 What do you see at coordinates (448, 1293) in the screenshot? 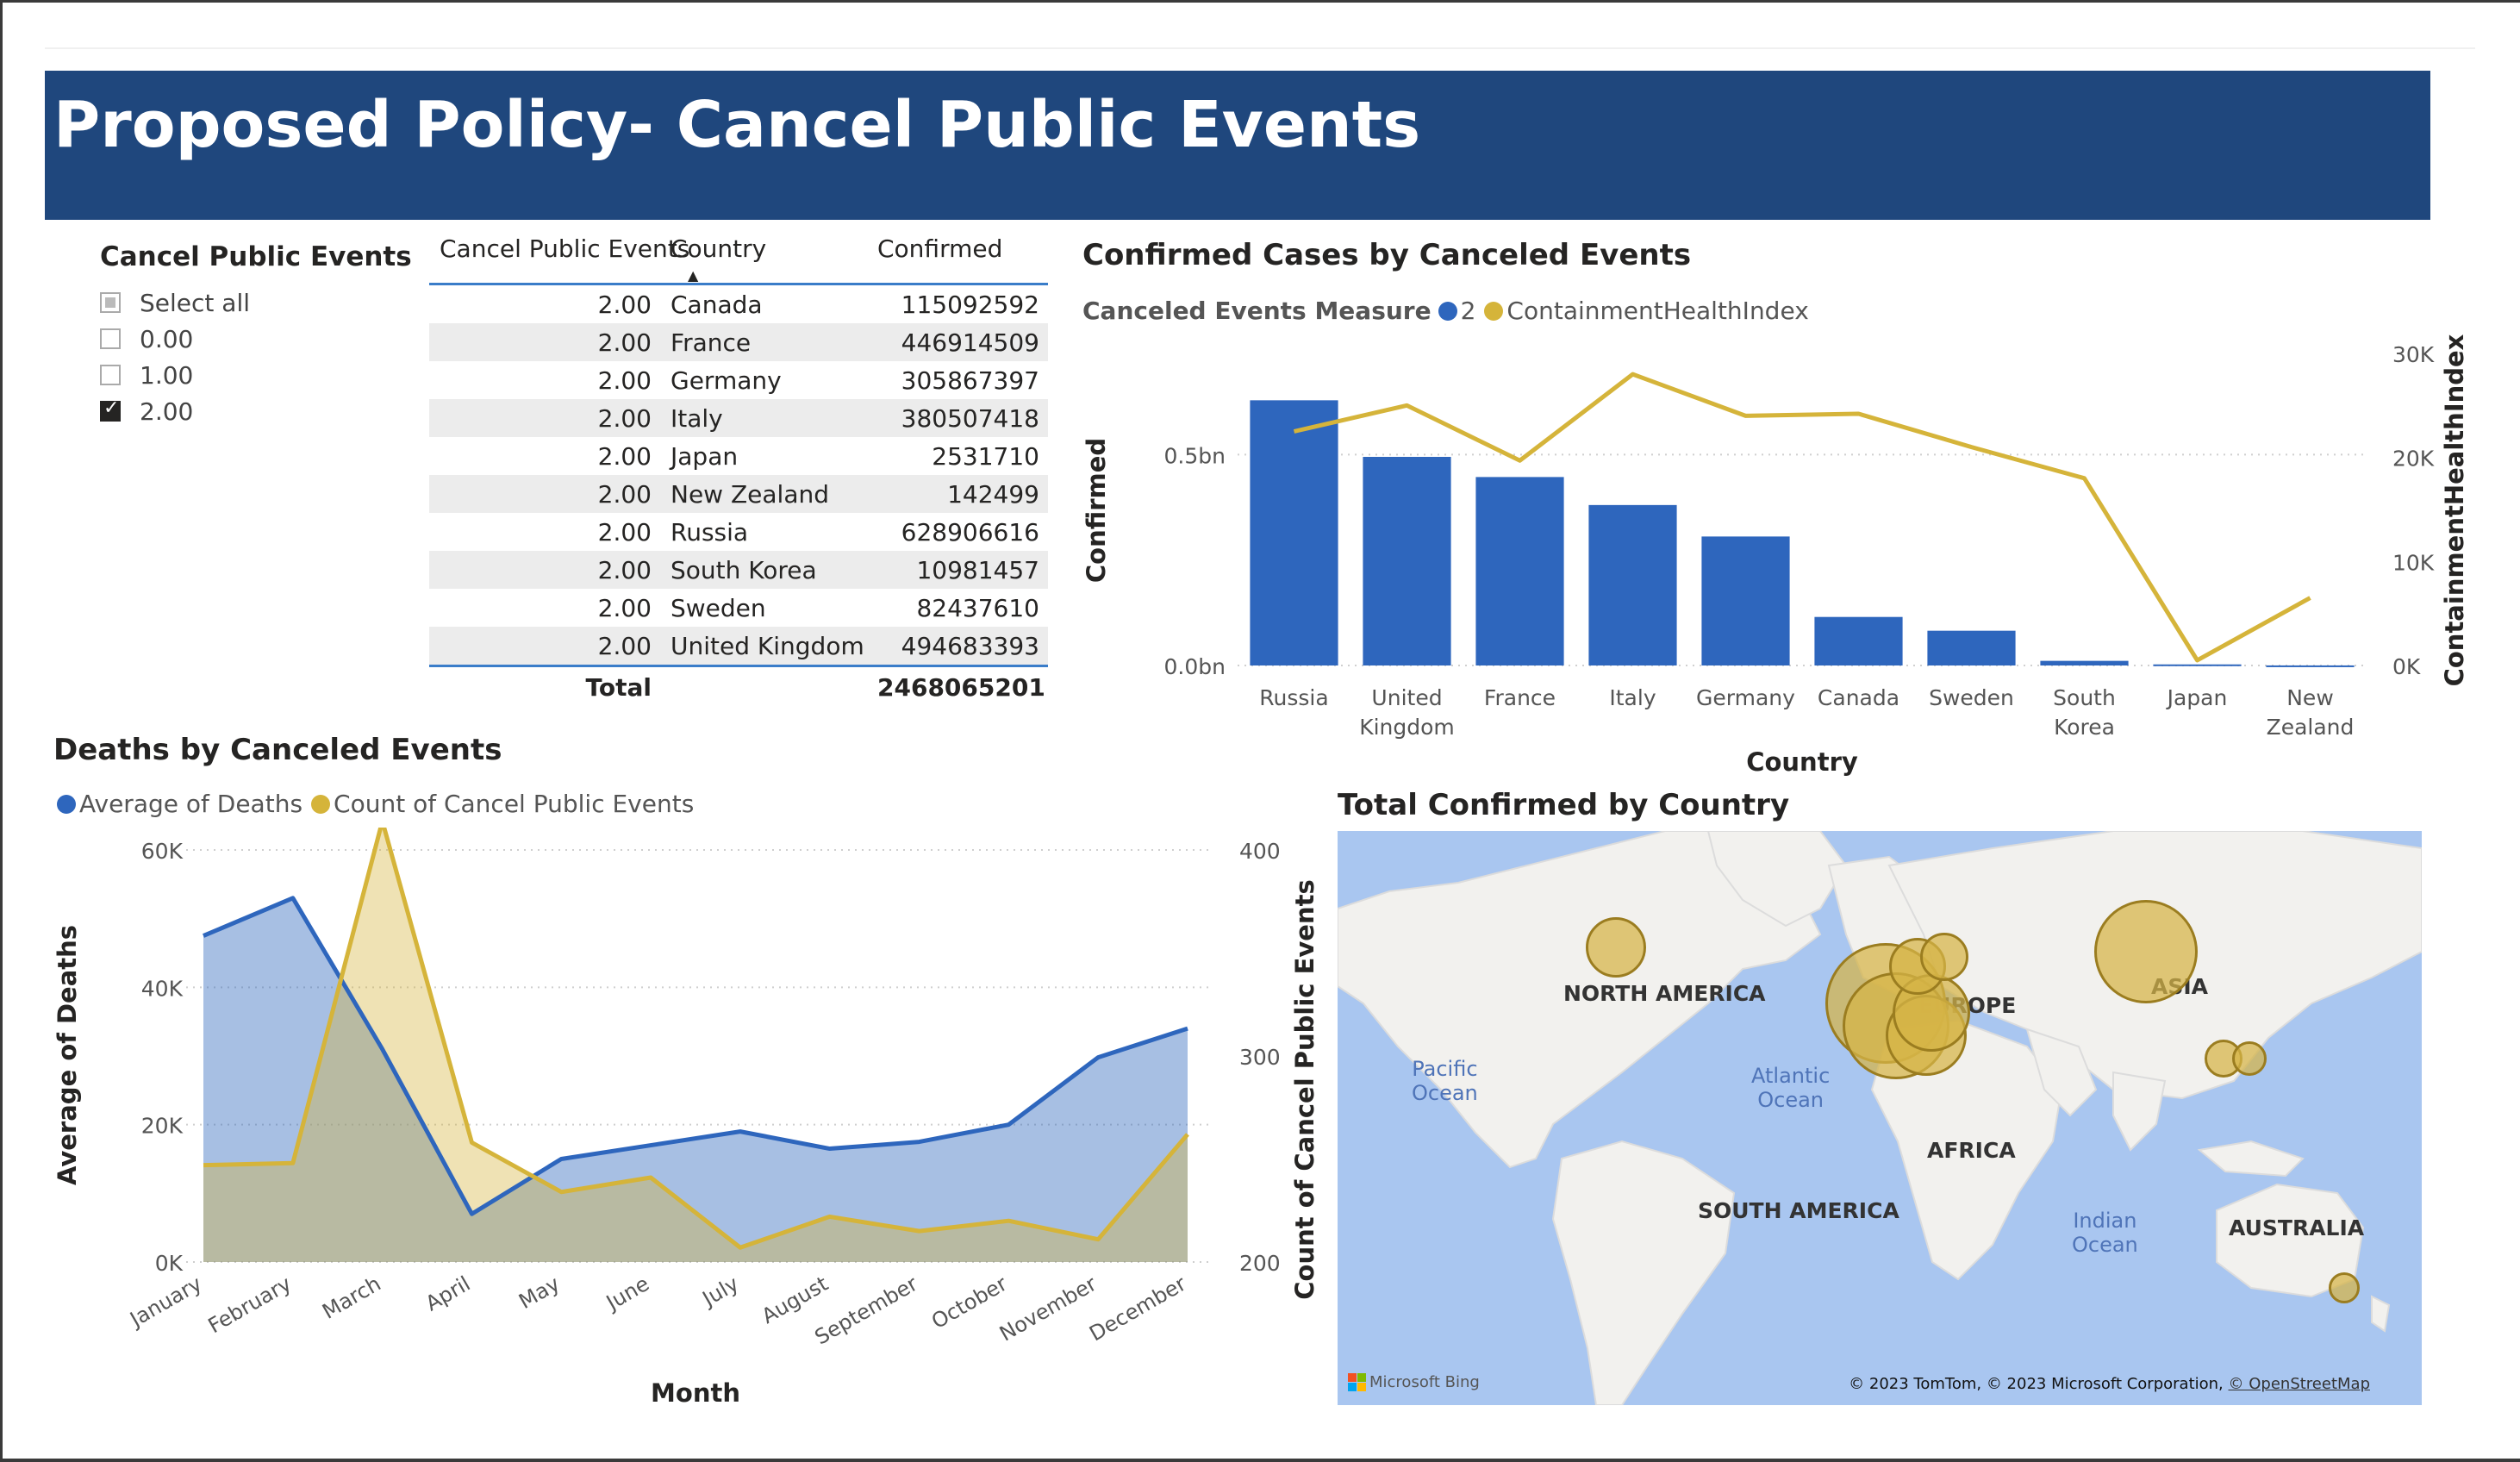
I see `x-tick-label: April` at bounding box center [448, 1293].